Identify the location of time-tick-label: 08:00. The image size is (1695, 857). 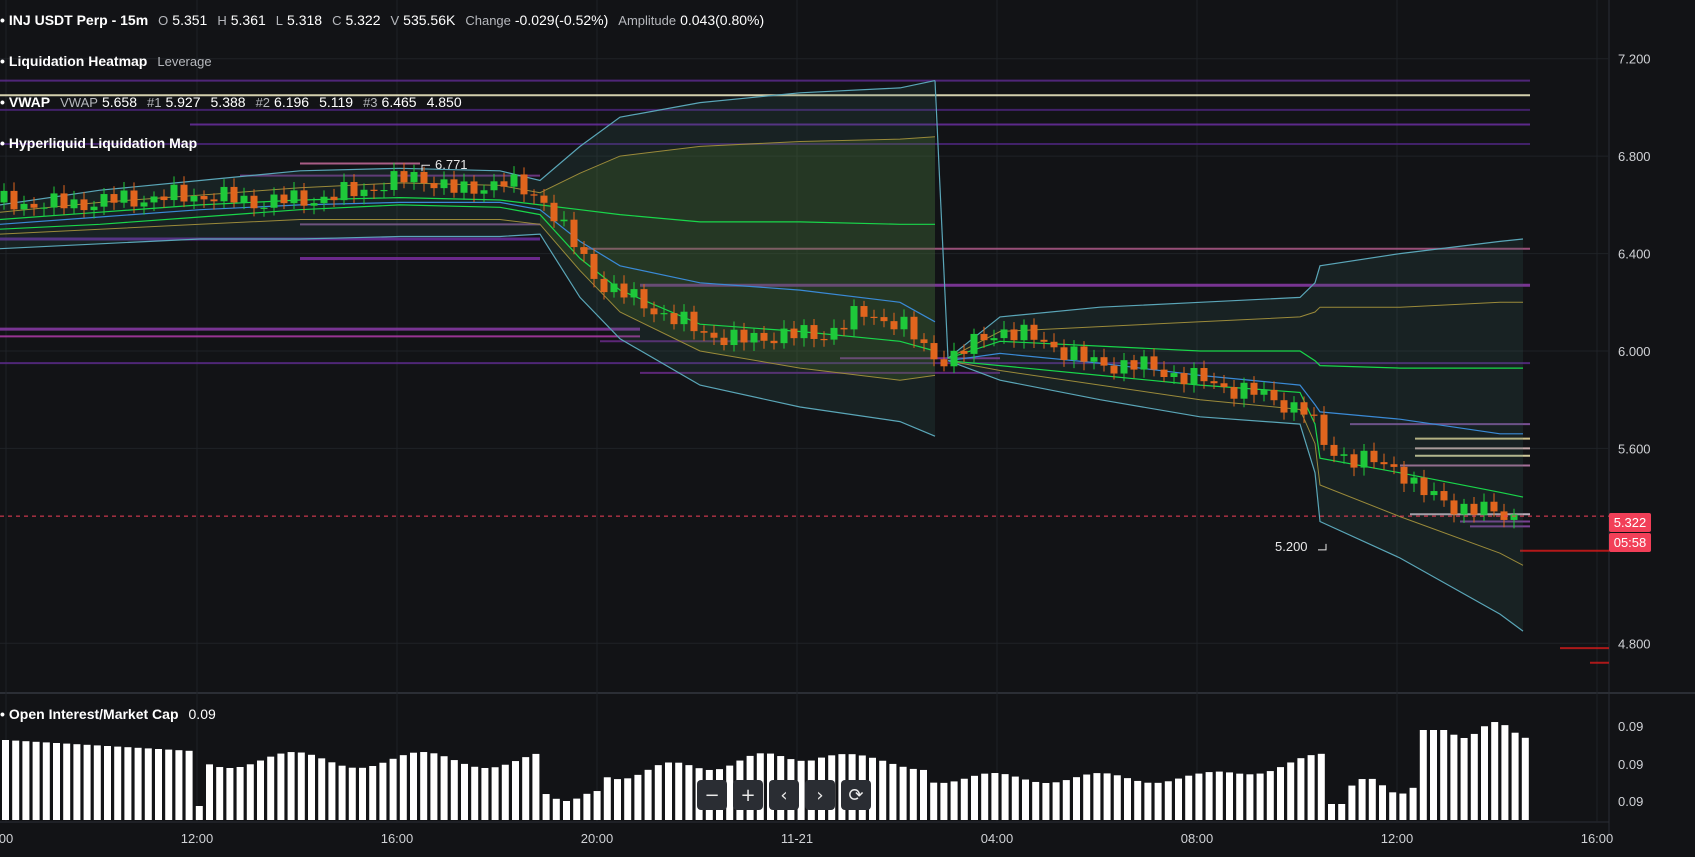
(1197, 838).